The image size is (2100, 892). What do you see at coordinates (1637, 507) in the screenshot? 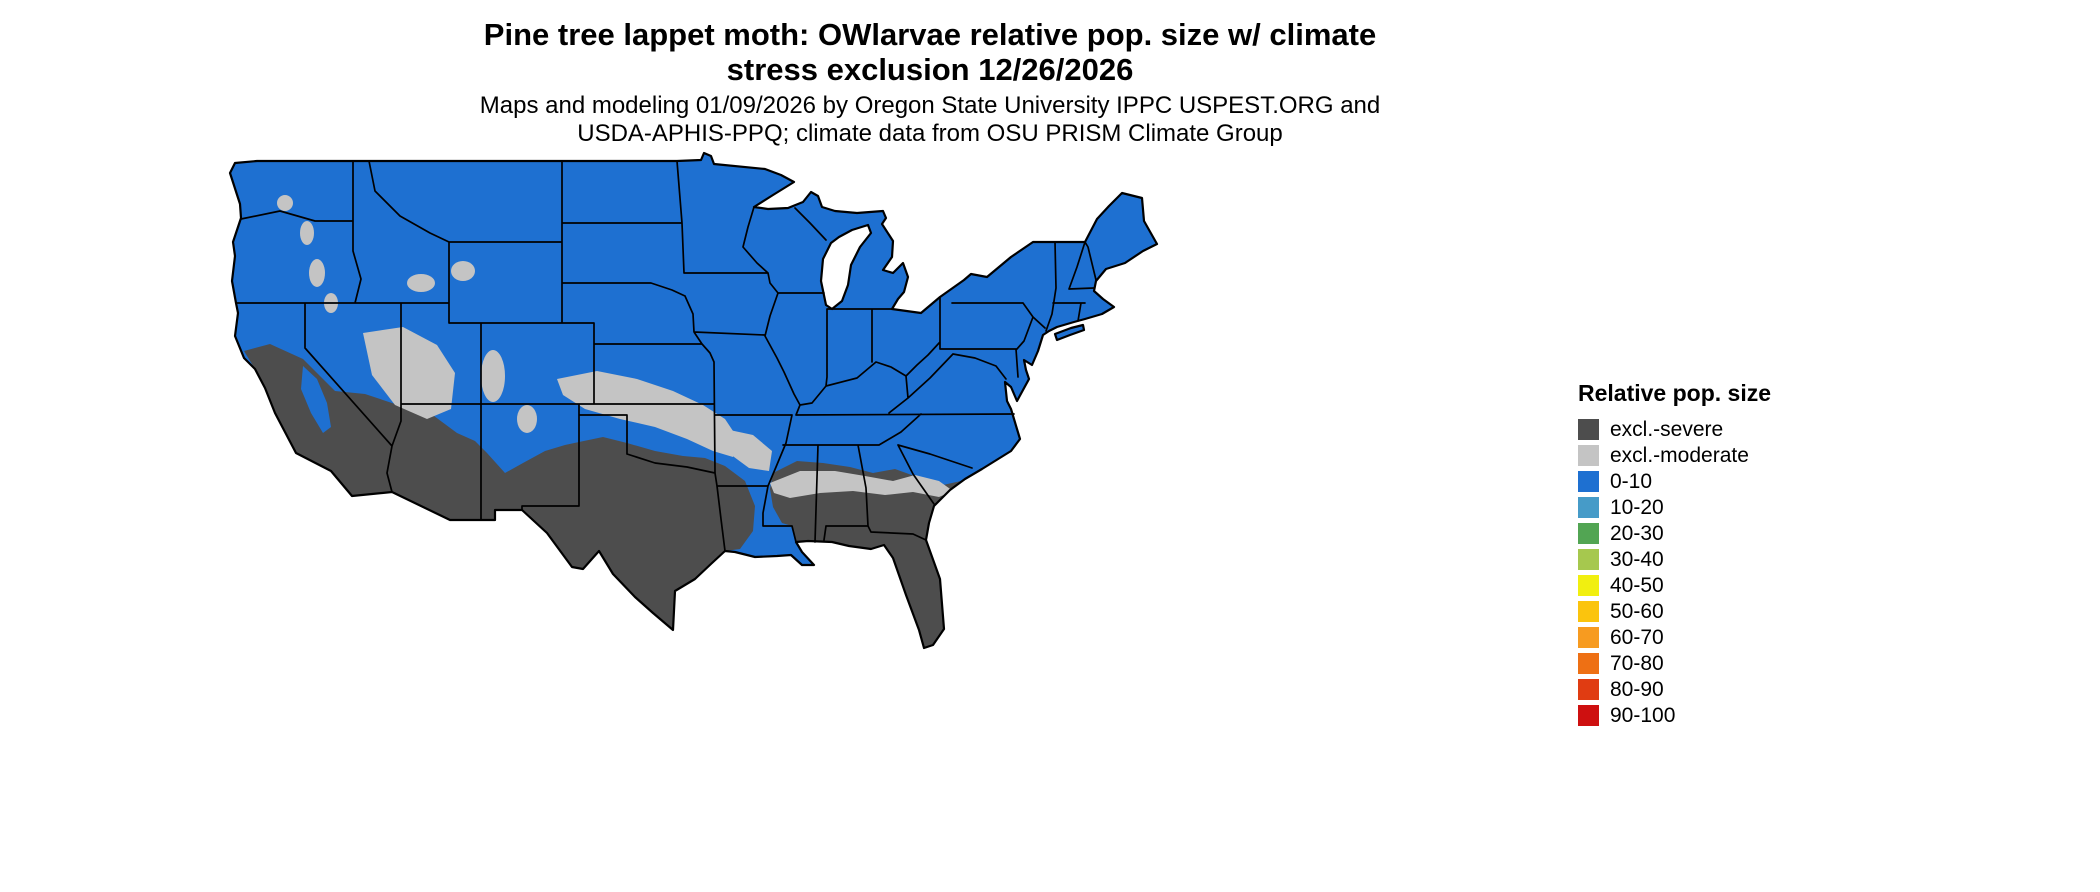
I see `legend-label: 10-20` at bounding box center [1637, 507].